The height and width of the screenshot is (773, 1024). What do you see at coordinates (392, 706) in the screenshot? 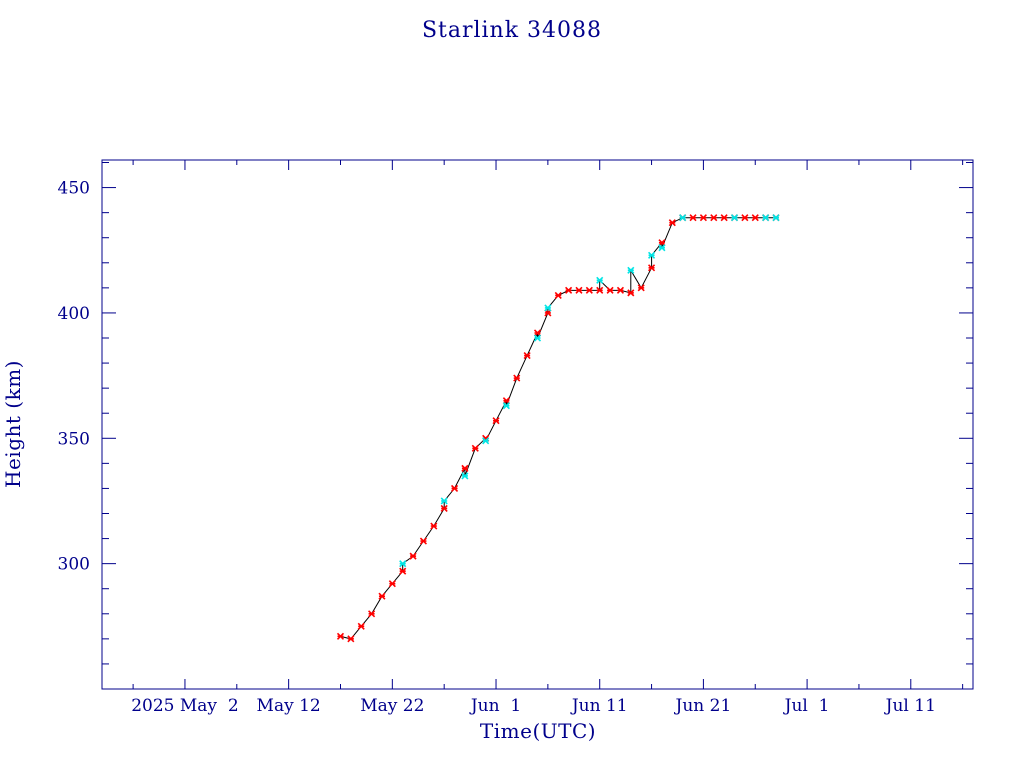
I see `x-tick-label: May 22` at bounding box center [392, 706].